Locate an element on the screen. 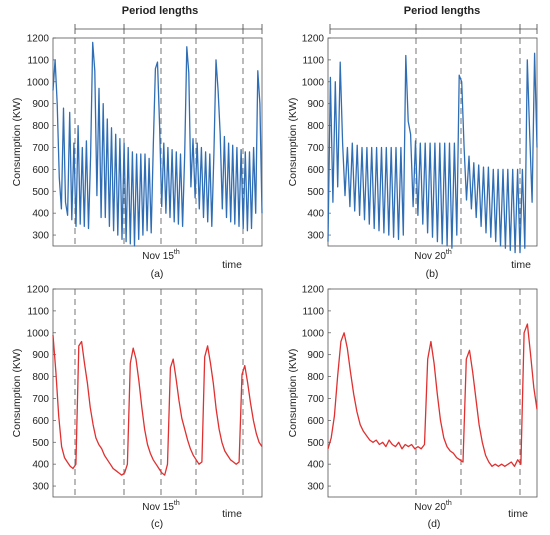 The height and width of the screenshot is (535, 550). panel-label-a: (a) is located at coordinates (157, 274).